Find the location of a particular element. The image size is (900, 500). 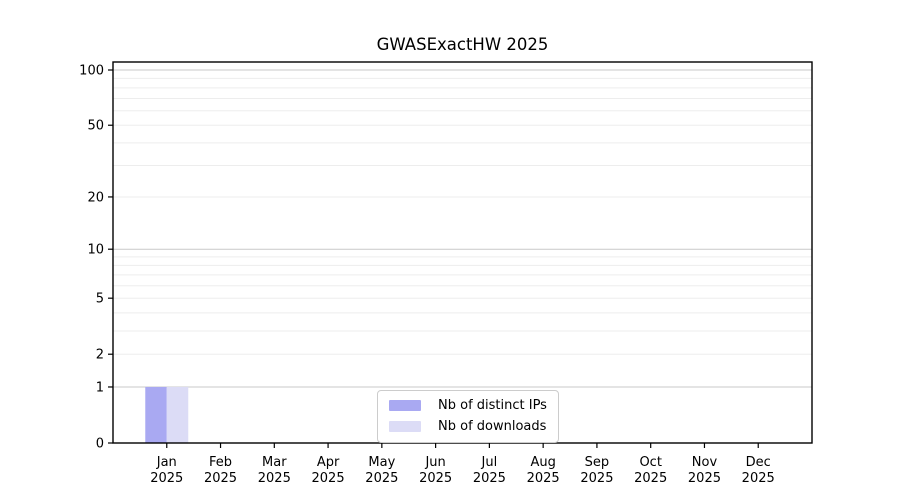

x-tick-label-month: Mar is located at coordinates (274, 462).